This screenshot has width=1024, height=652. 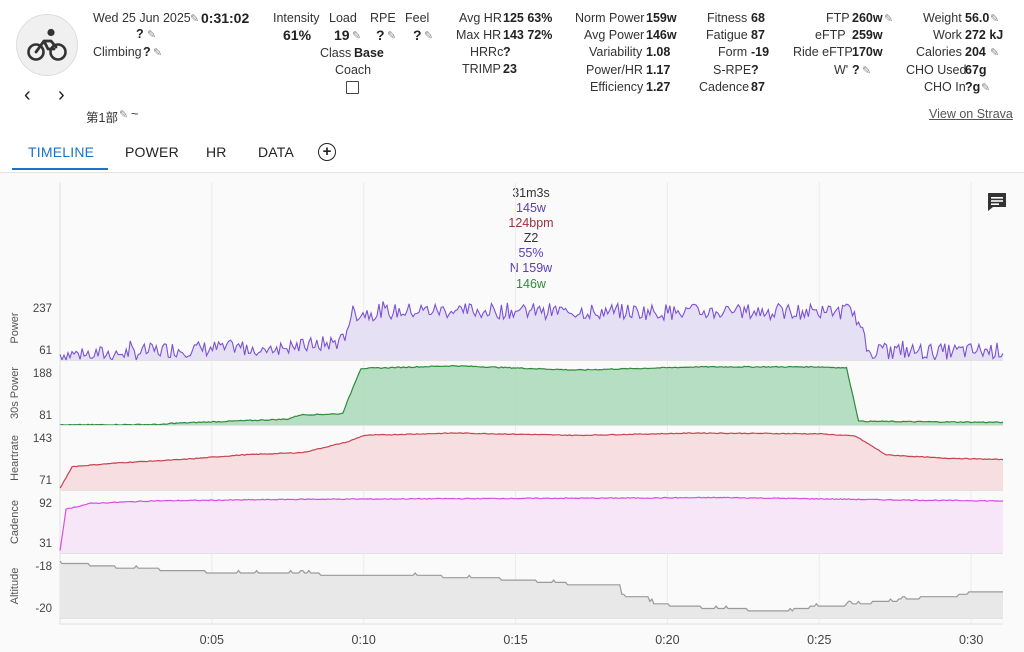 I want to click on series-line-power, so click(x=531, y=332).